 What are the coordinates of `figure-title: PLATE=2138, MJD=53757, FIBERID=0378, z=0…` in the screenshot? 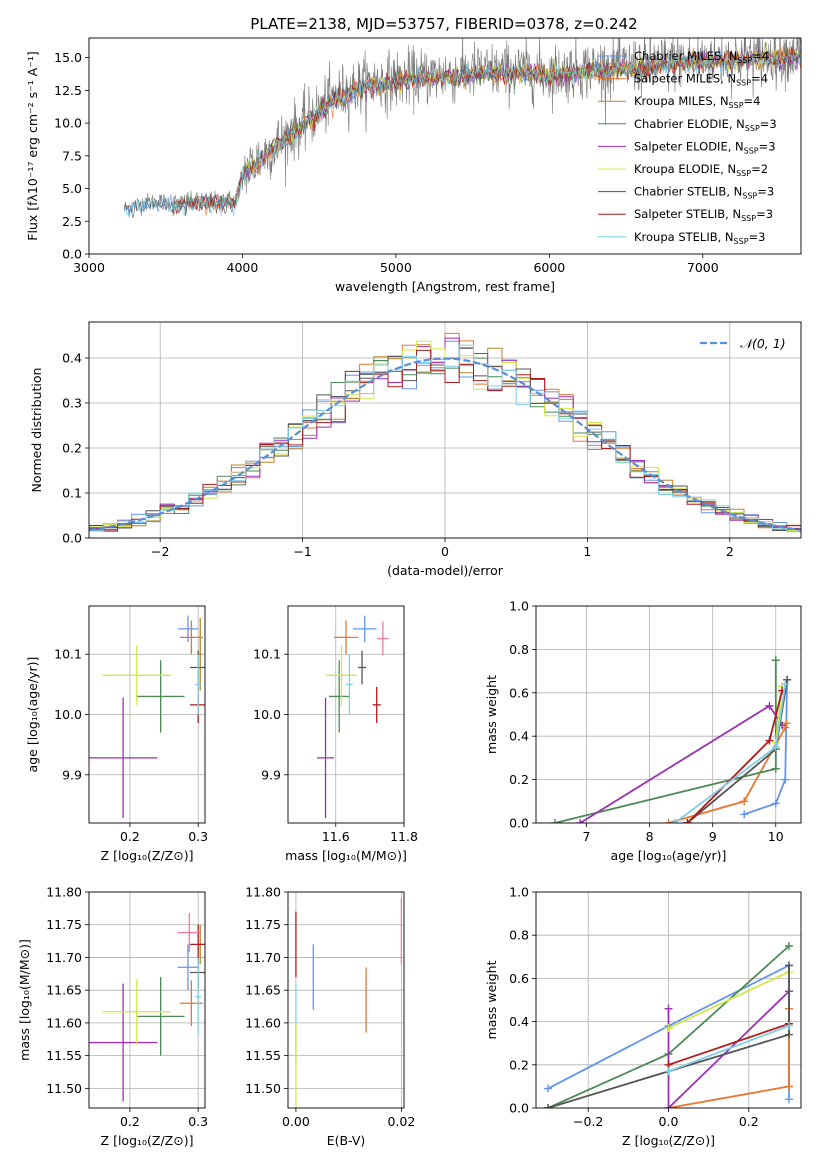 It's located at (443, 24).